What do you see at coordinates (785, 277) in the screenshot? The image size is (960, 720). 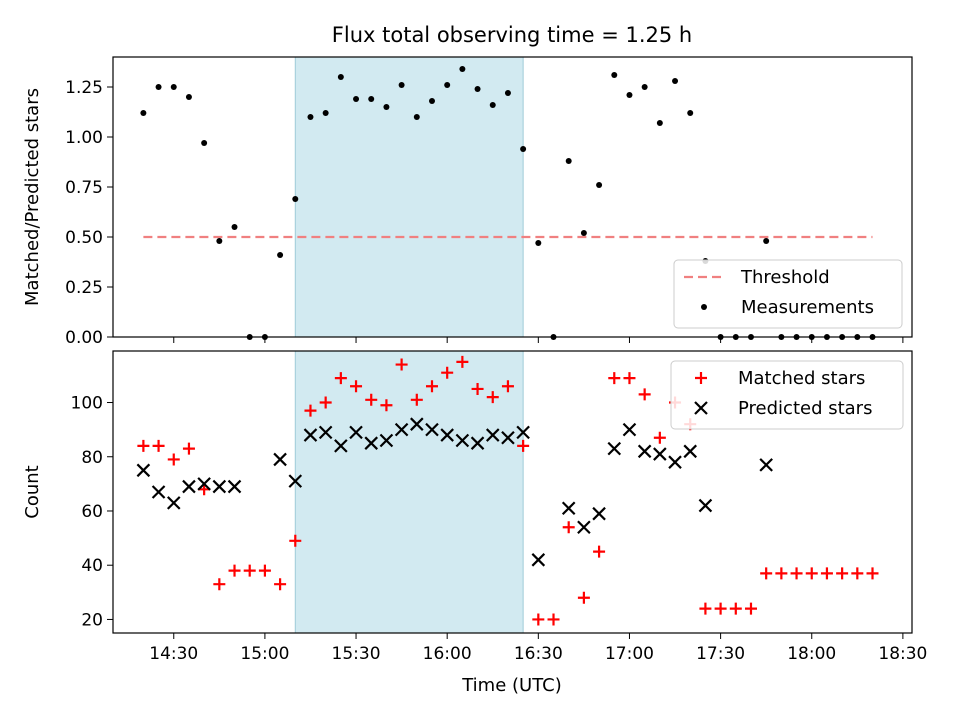 I see `legend-label: Threshold` at bounding box center [785, 277].